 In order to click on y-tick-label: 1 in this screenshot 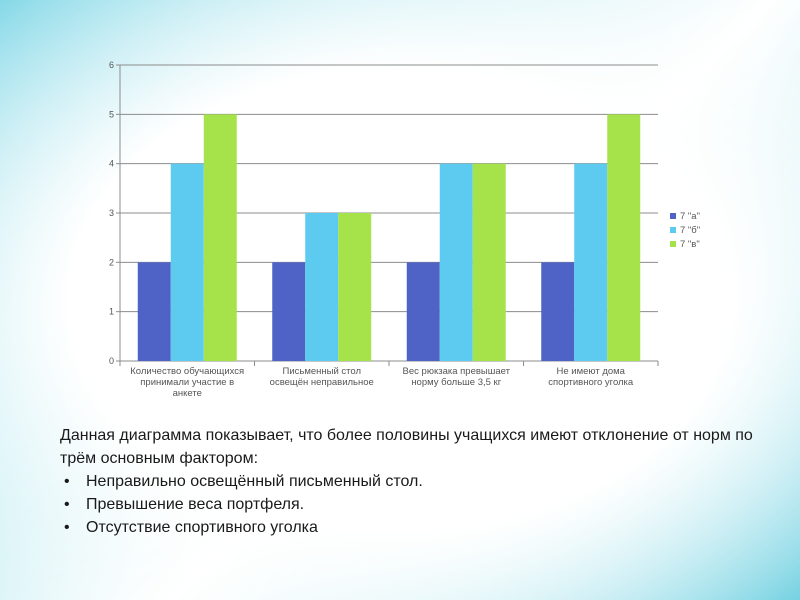, I will do `click(111, 312)`.